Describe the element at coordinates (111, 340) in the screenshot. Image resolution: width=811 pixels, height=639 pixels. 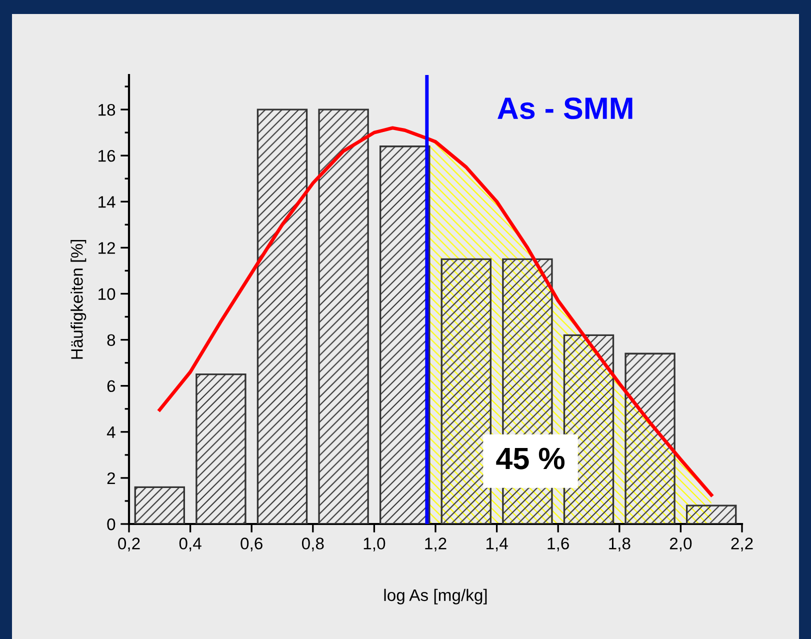
I see `y-tick-label: 8` at that location.